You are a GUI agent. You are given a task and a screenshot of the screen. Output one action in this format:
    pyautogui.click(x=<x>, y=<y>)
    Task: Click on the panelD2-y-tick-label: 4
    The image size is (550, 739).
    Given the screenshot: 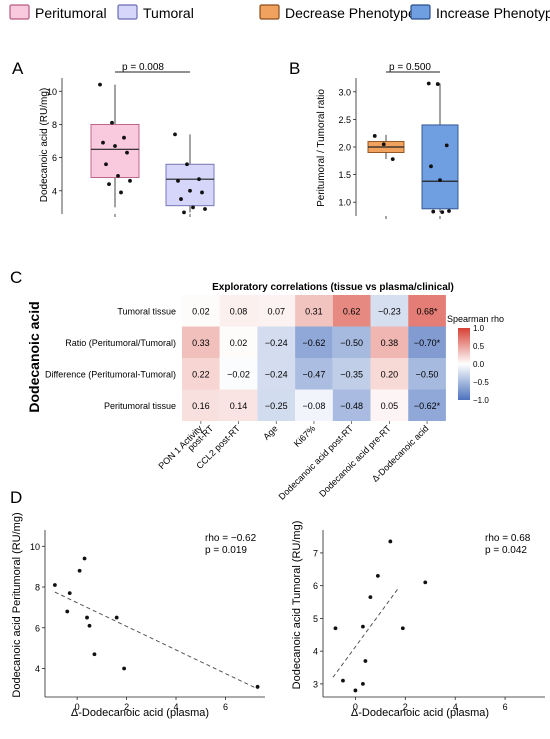 What is the action you would take?
    pyautogui.click(x=315, y=652)
    